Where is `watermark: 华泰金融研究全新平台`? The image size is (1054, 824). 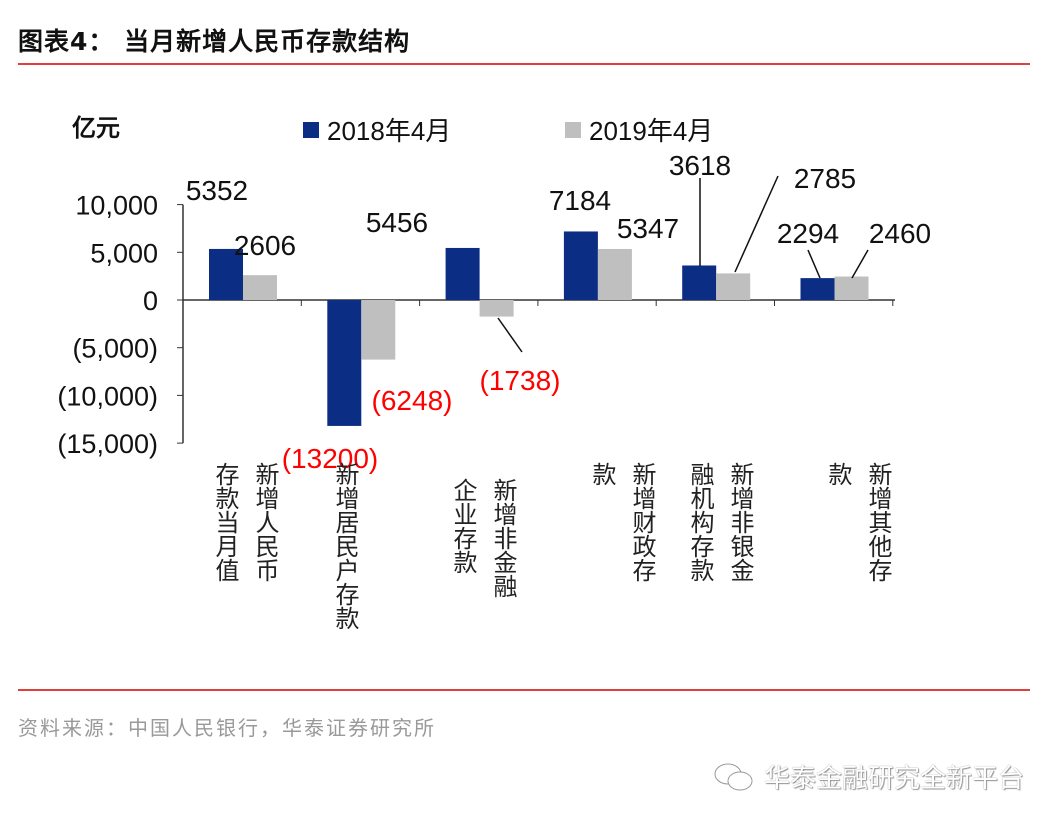 watermark: 华泰金融研究全新平台 is located at coordinates (868, 776).